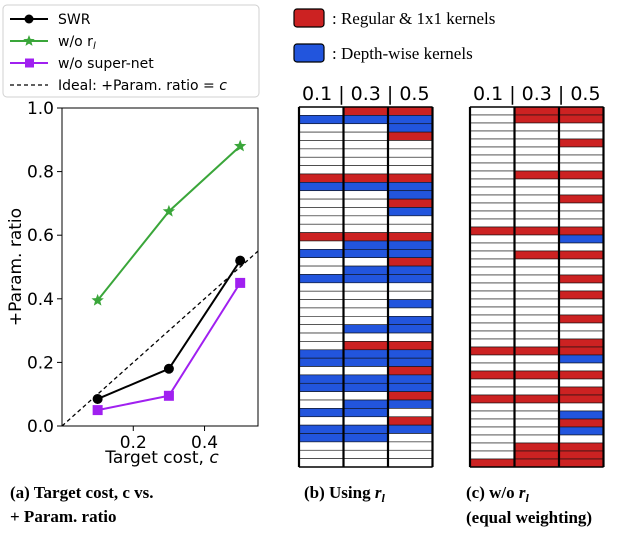 The width and height of the screenshot is (639, 533). What do you see at coordinates (106, 64) in the screenshot?
I see `legend-label-name-2: w/o super-net` at bounding box center [106, 64].